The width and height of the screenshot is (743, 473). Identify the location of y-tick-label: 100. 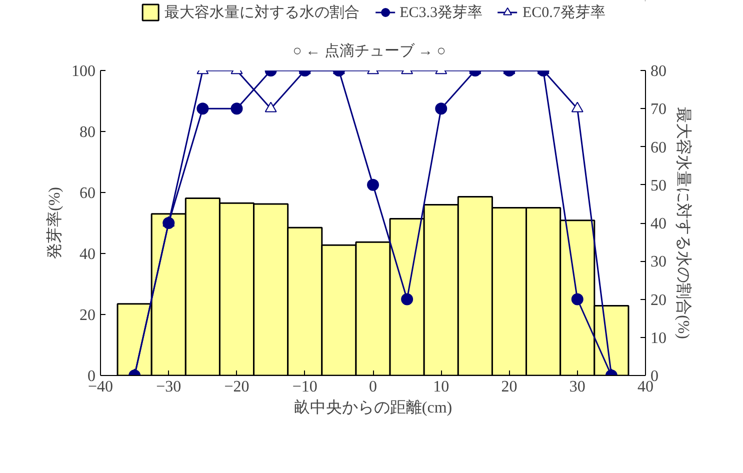
(84, 71).